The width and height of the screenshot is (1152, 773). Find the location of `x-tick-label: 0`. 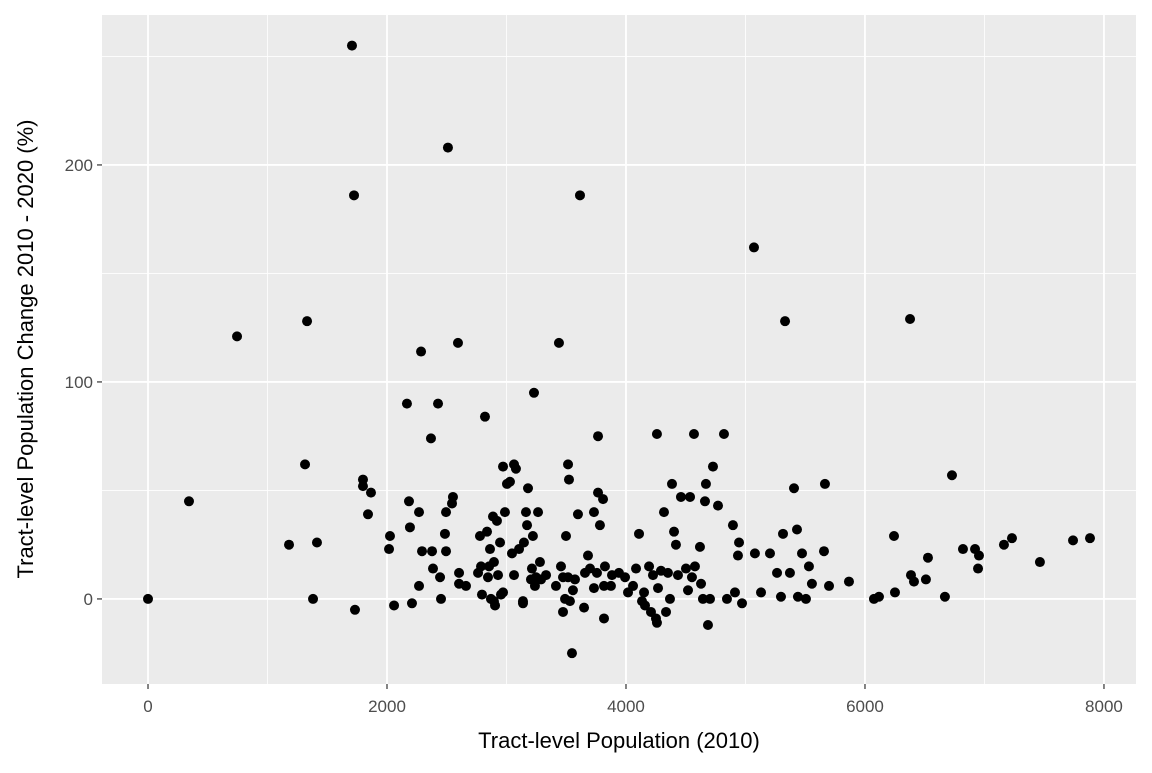

x-tick-label: 0 is located at coordinates (147, 706).